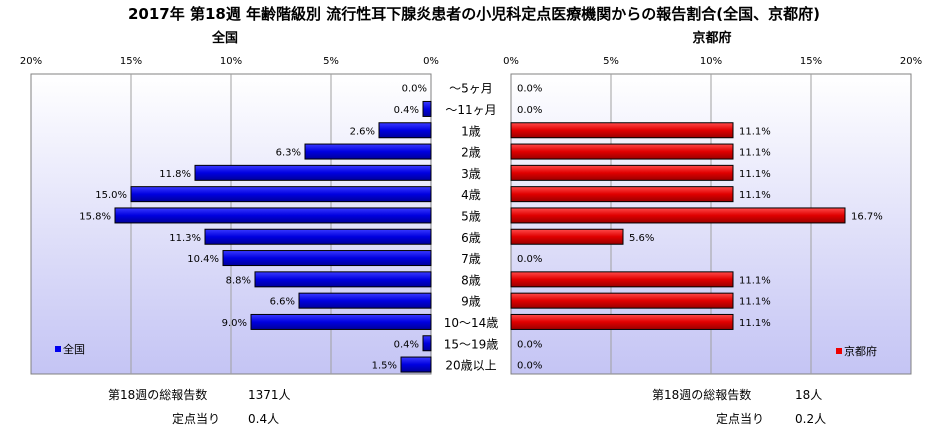 This screenshot has height=437, width=949. I want to click on kyoto-axis-ticks: 0% 5% 10% 15% 20%, so click(712, 61).